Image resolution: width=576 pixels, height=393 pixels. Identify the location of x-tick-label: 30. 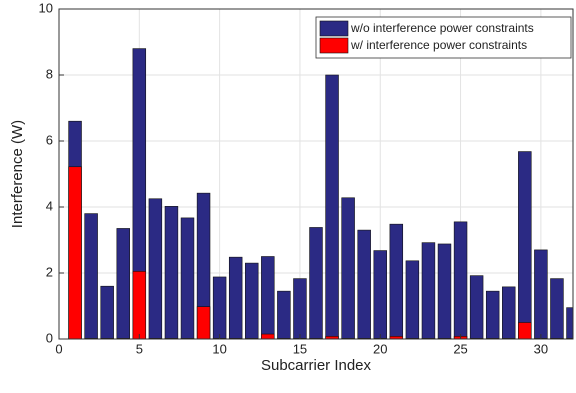
(541, 348).